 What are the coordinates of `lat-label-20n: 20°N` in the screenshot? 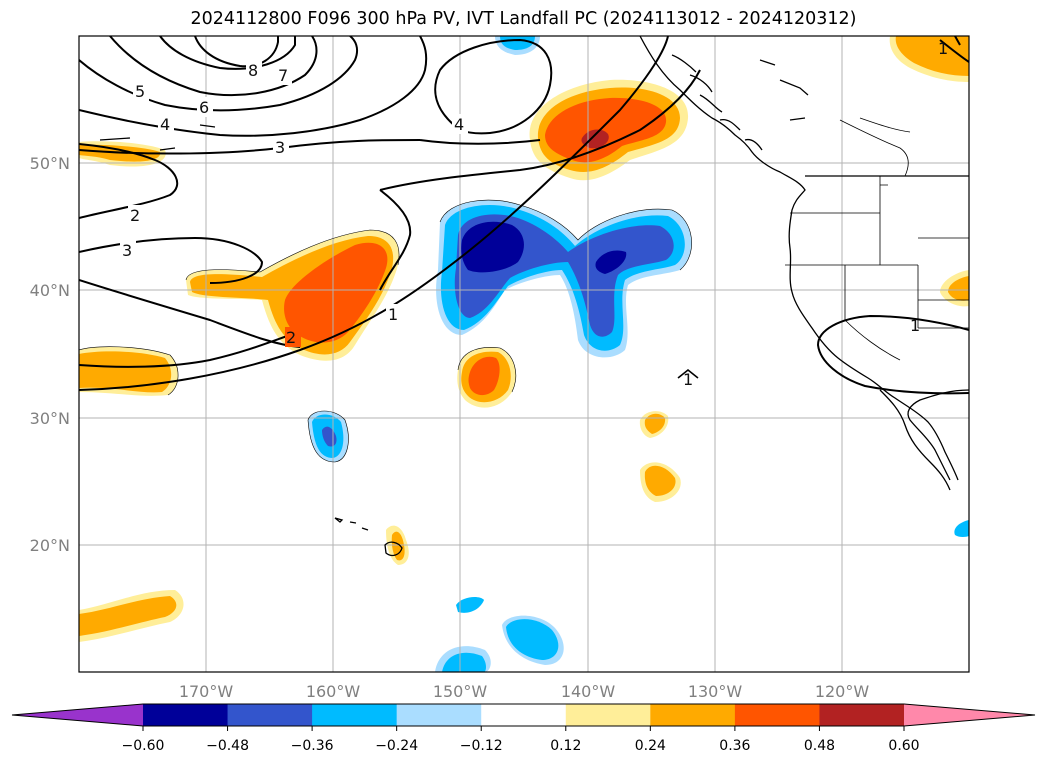 It's located at (50, 545).